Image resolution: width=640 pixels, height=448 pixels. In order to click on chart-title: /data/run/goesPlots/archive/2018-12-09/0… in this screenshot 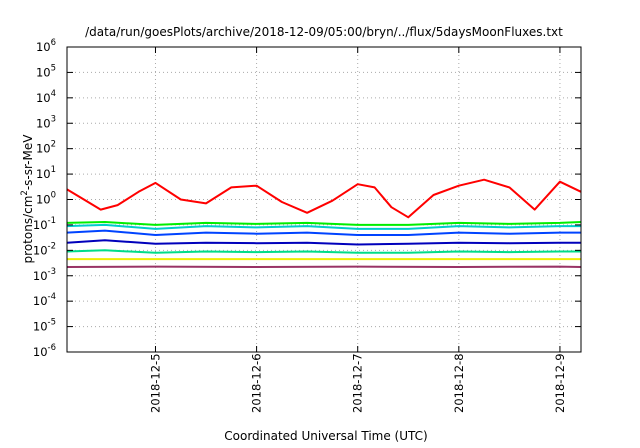, I will do `click(324, 32)`.